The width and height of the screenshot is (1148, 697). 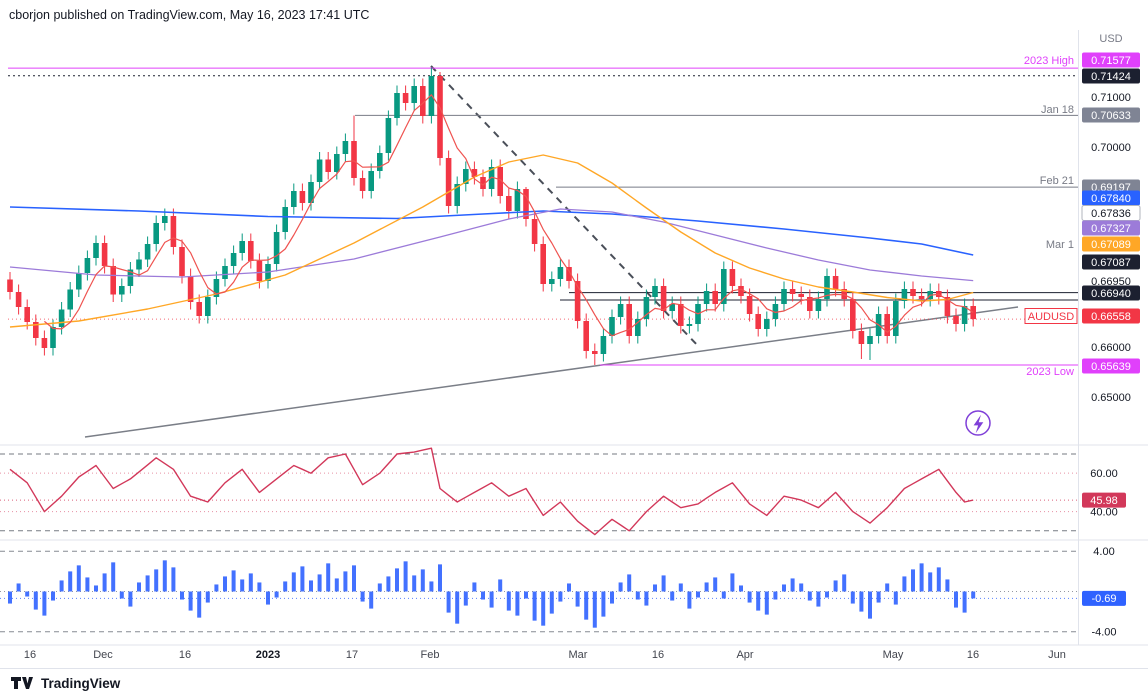 I want to click on level-label: Feb 21, so click(x=1057, y=181).